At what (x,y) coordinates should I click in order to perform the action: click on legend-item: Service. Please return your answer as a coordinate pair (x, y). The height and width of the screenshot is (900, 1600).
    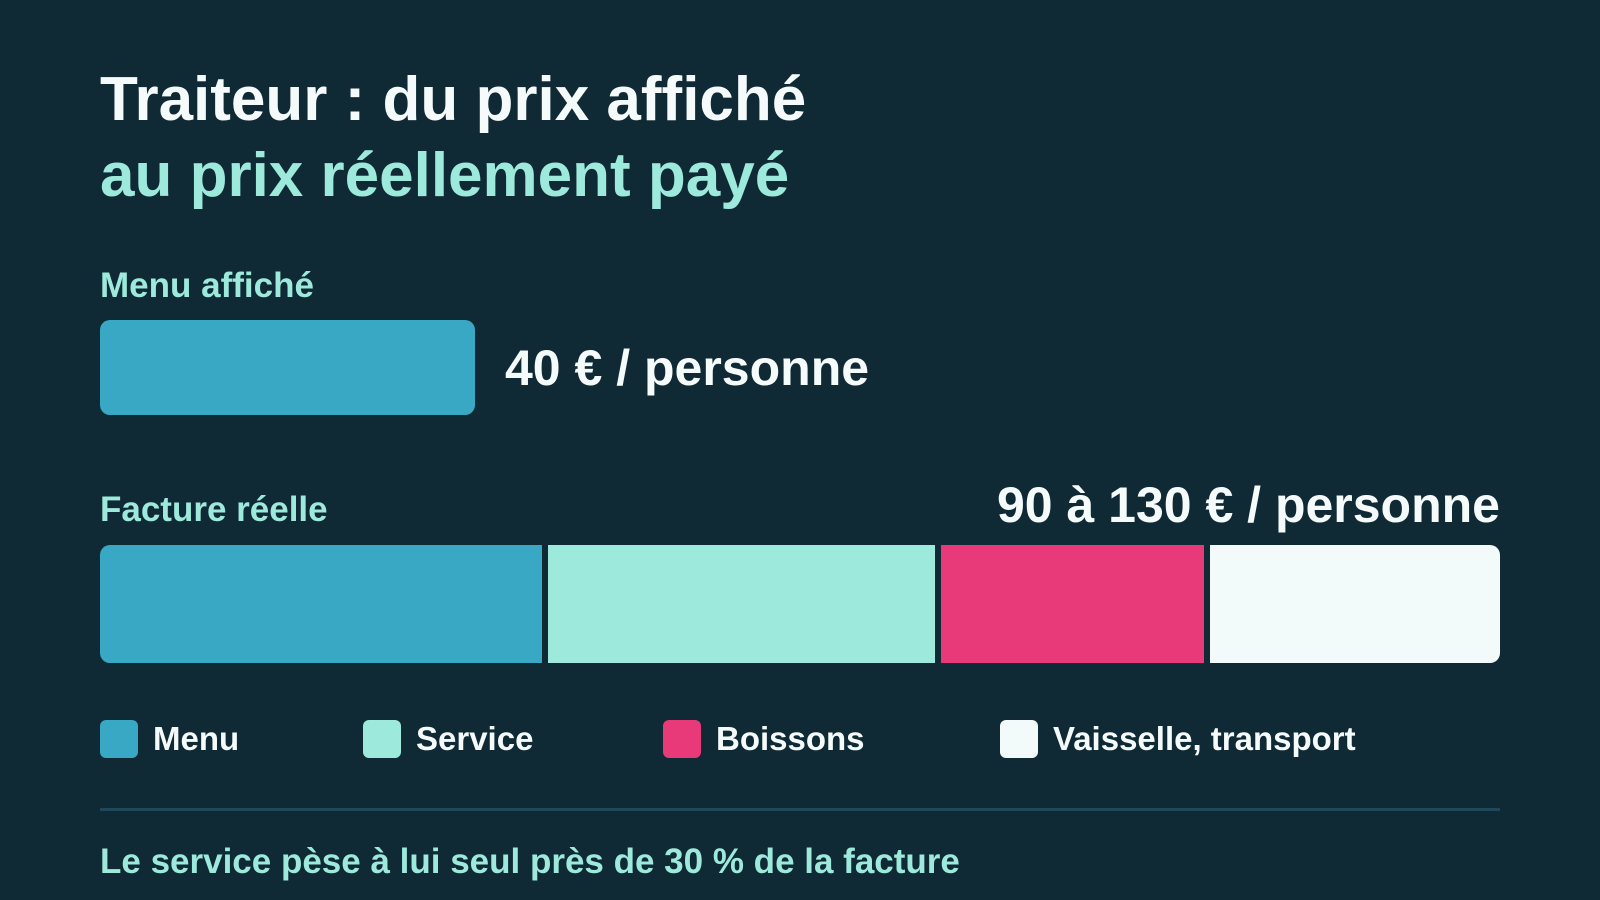
    Looking at the image, I should click on (448, 739).